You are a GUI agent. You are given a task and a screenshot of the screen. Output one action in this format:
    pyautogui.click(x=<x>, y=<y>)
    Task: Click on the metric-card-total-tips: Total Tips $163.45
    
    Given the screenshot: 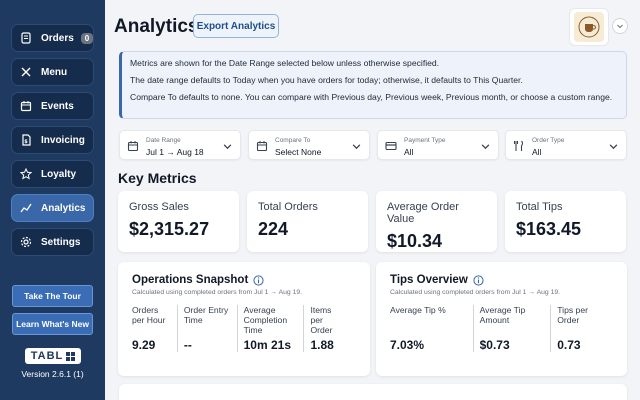 What is the action you would take?
    pyautogui.click(x=565, y=221)
    